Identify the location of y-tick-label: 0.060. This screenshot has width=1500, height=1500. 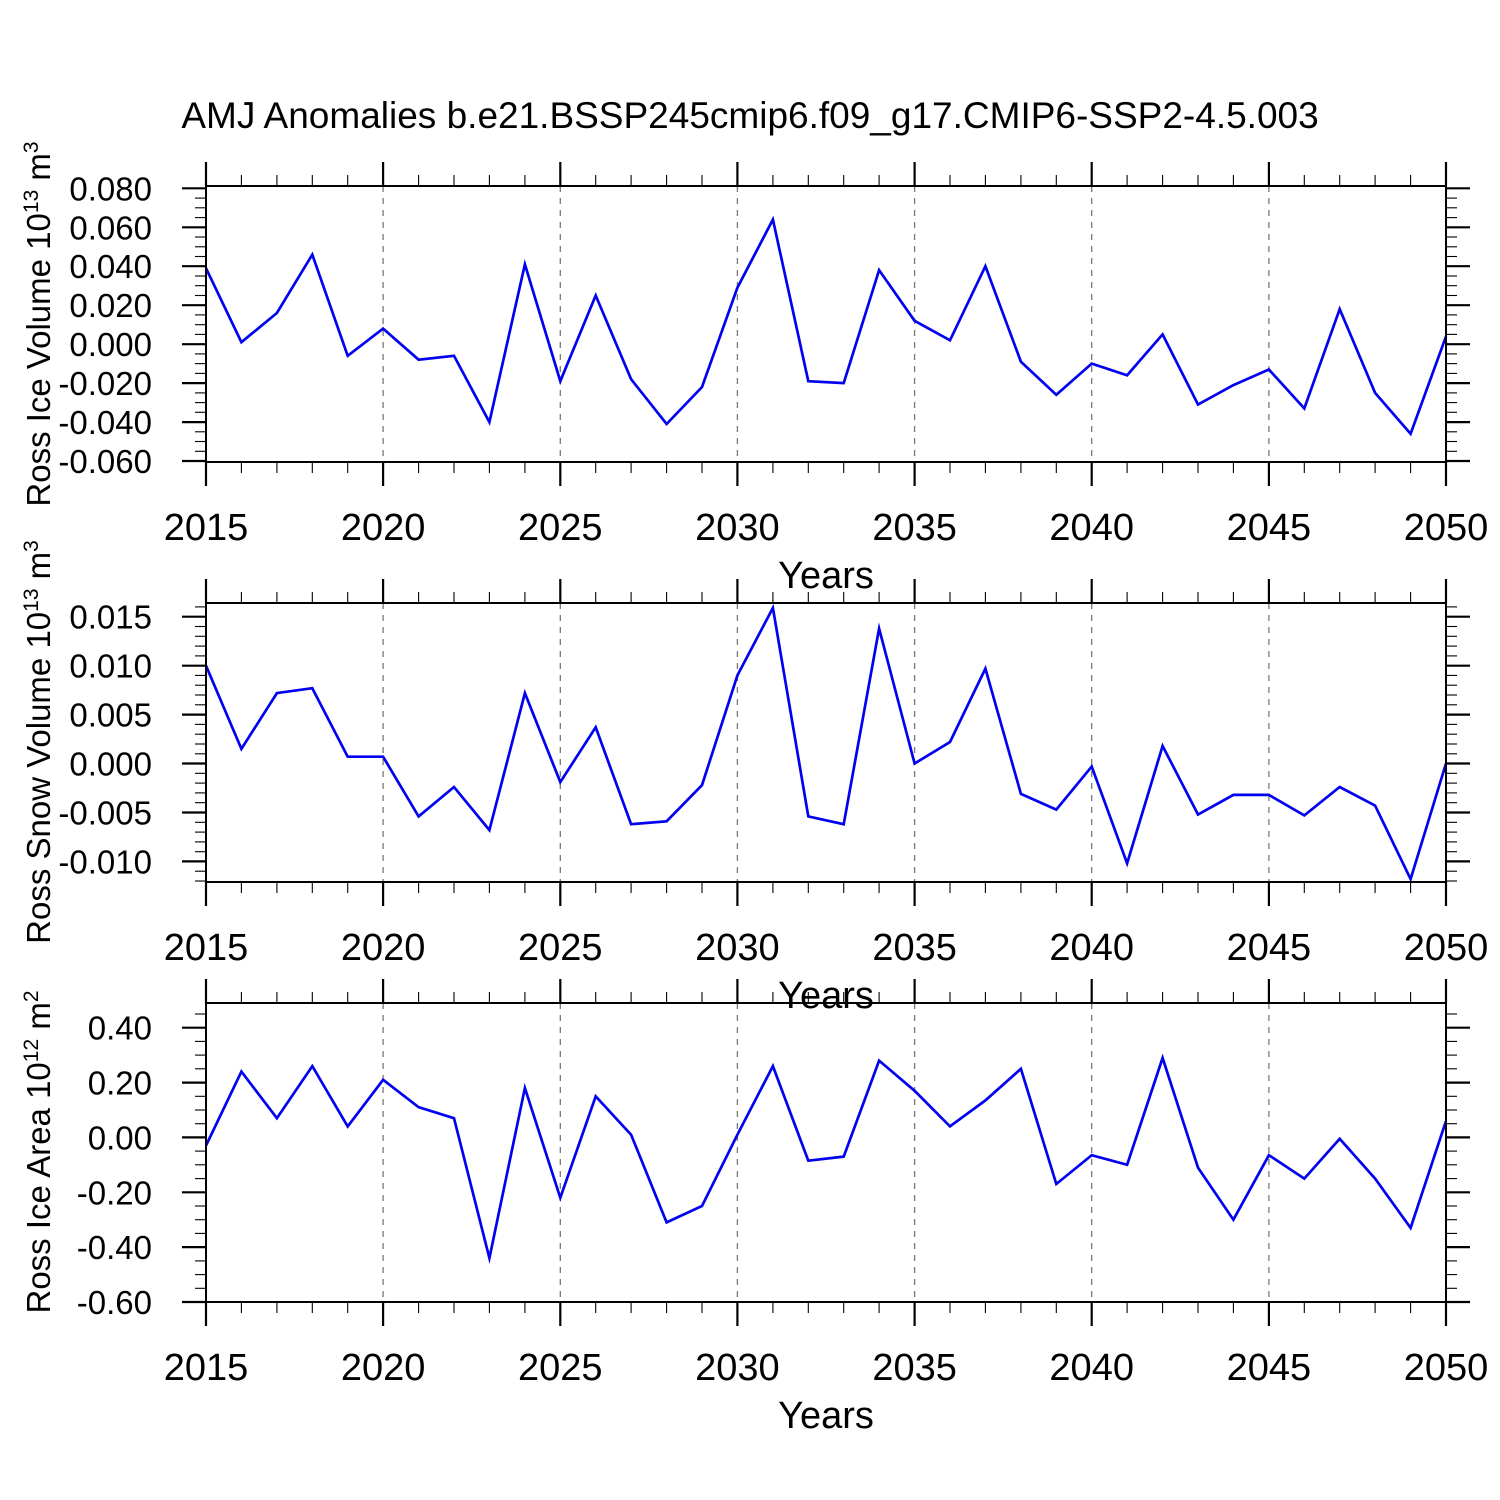
(110, 227).